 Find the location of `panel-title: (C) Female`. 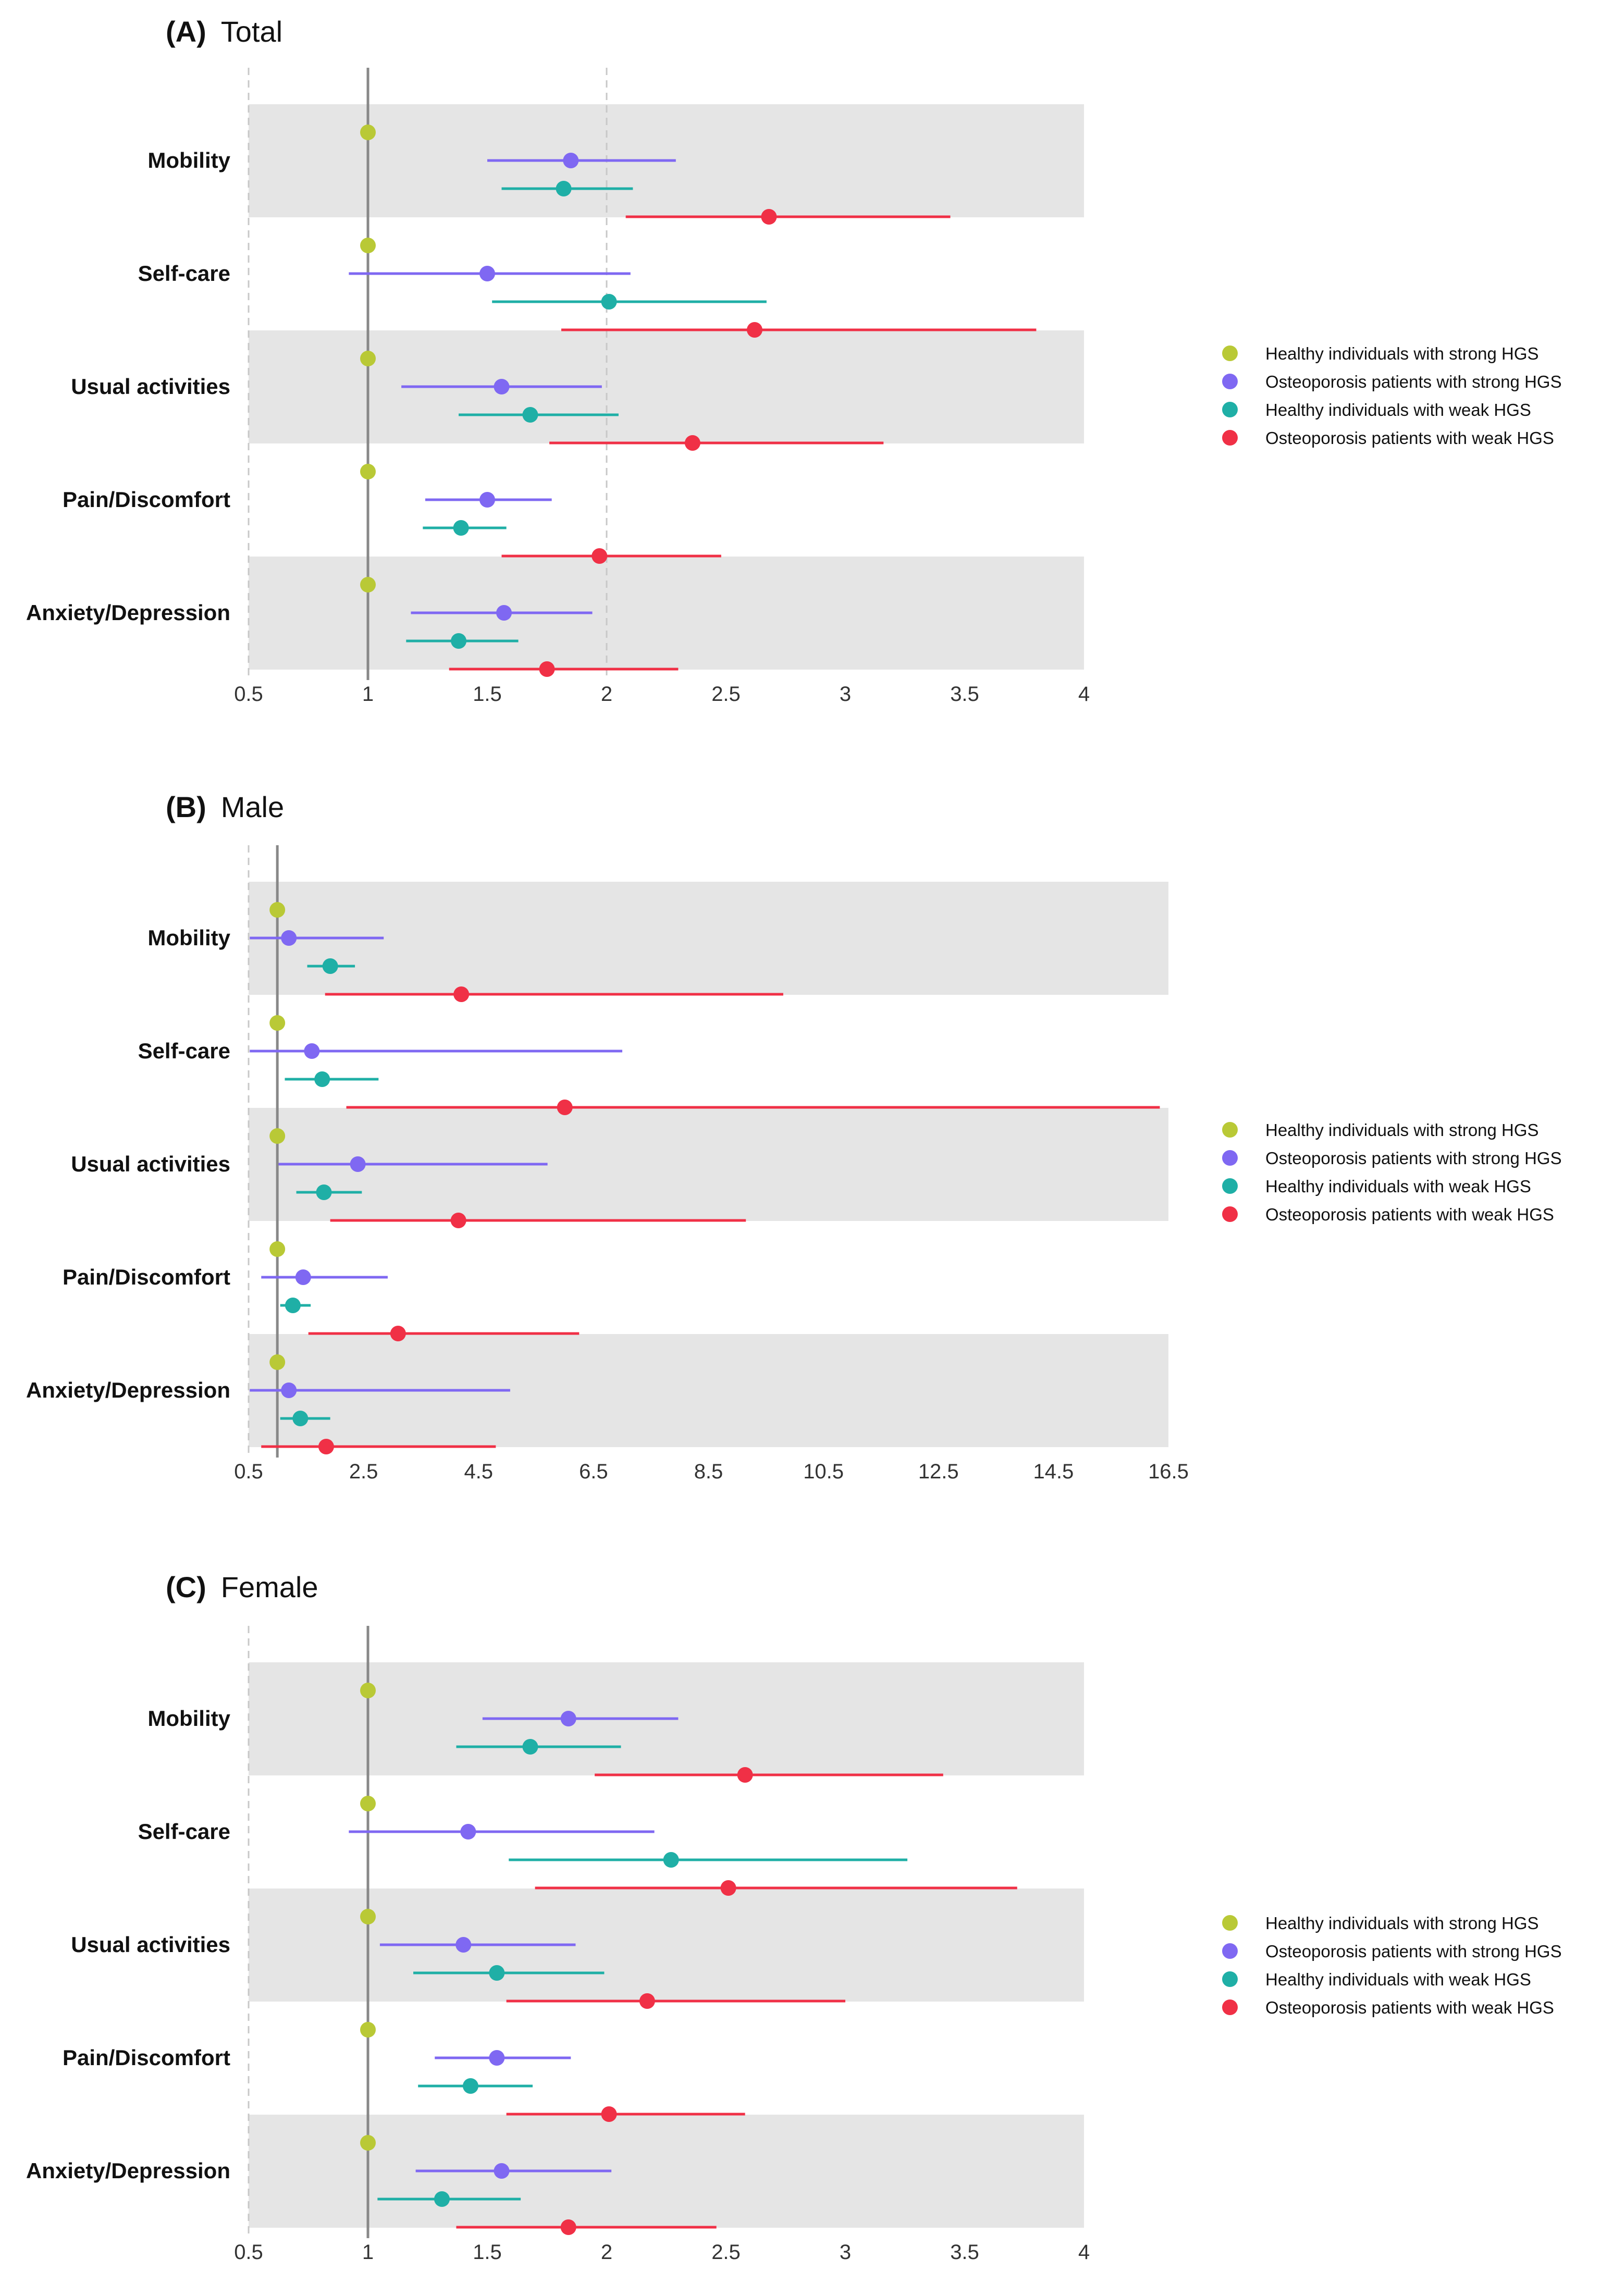

panel-title: (C) Female is located at coordinates (242, 1587).